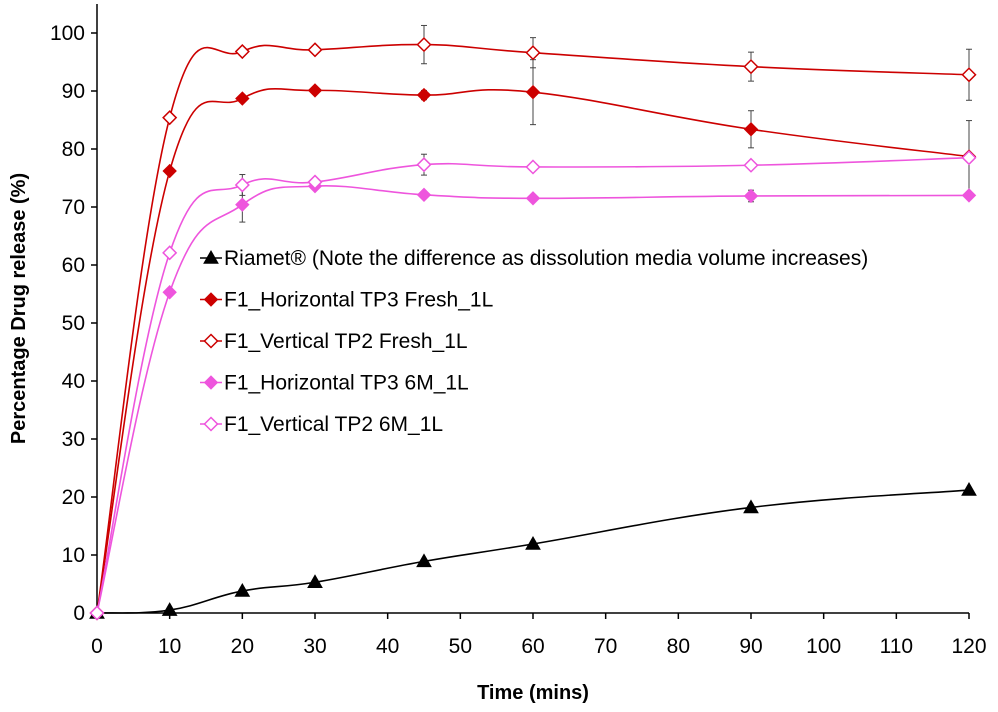  Describe the element at coordinates (532, 646) in the screenshot. I see `x-tick-label: 60` at that location.